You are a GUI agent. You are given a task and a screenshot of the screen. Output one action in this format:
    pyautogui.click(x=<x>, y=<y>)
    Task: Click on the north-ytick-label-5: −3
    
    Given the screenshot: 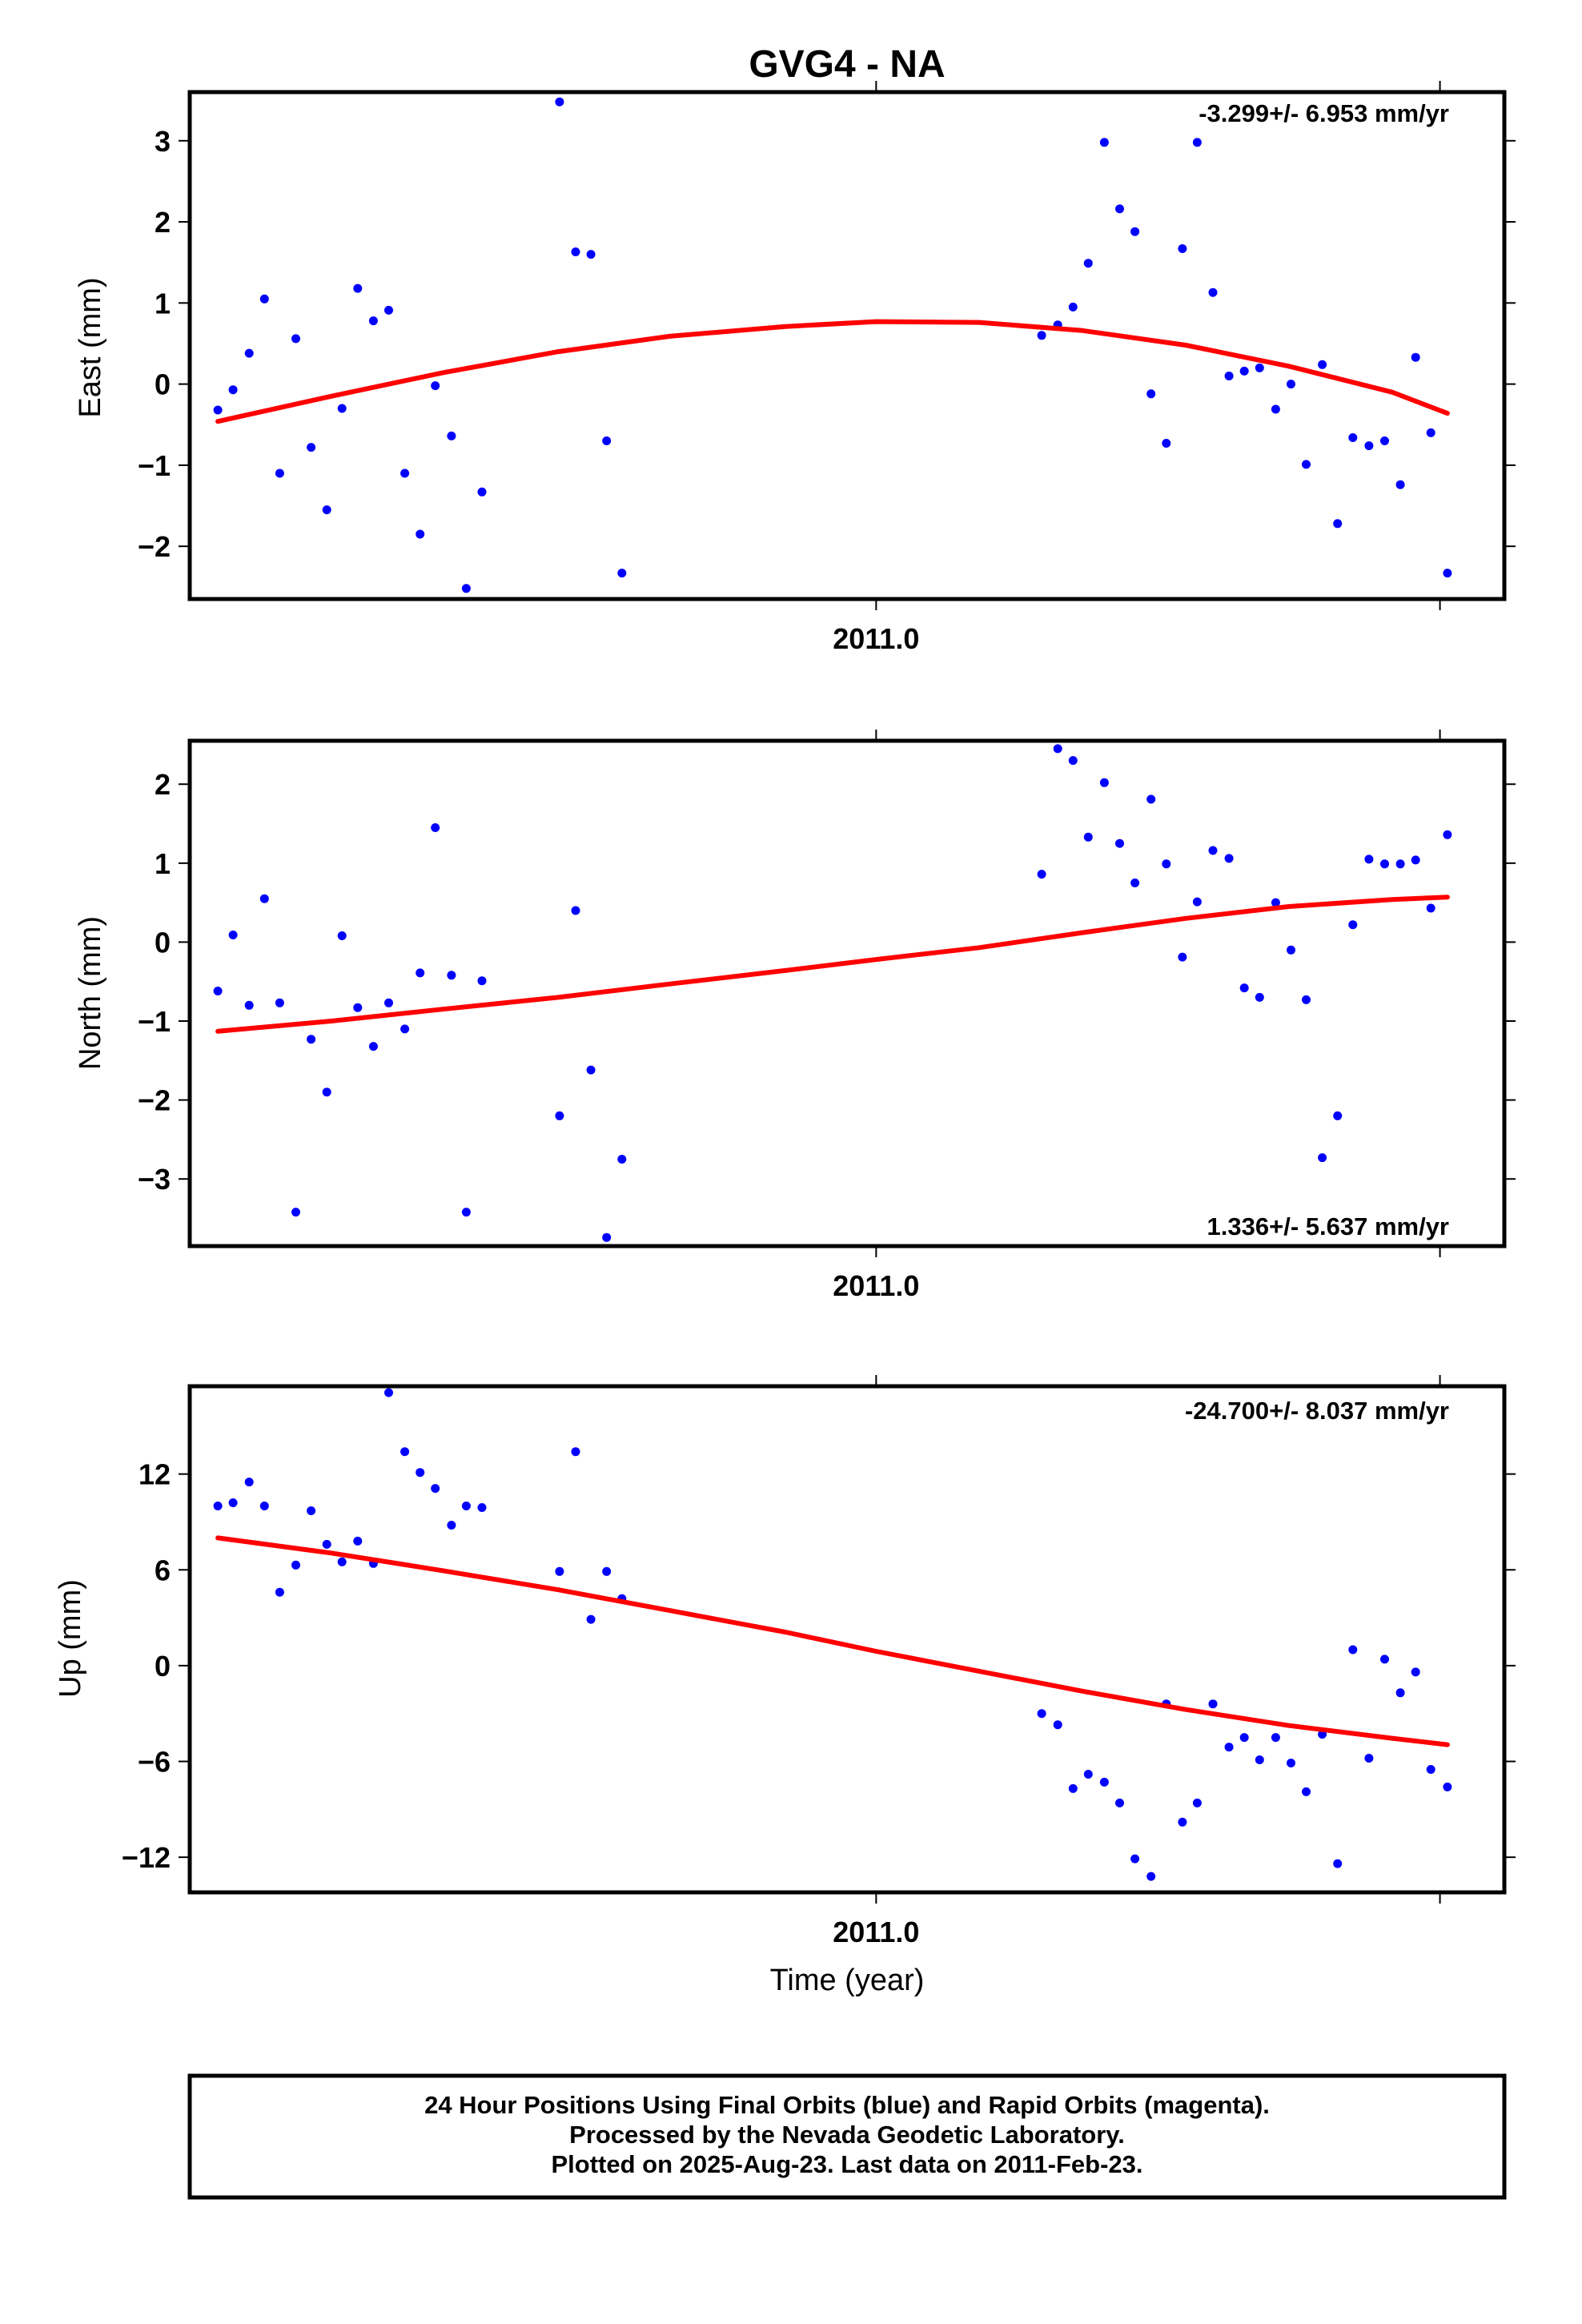 What is the action you would take?
    pyautogui.click(x=154, y=1179)
    